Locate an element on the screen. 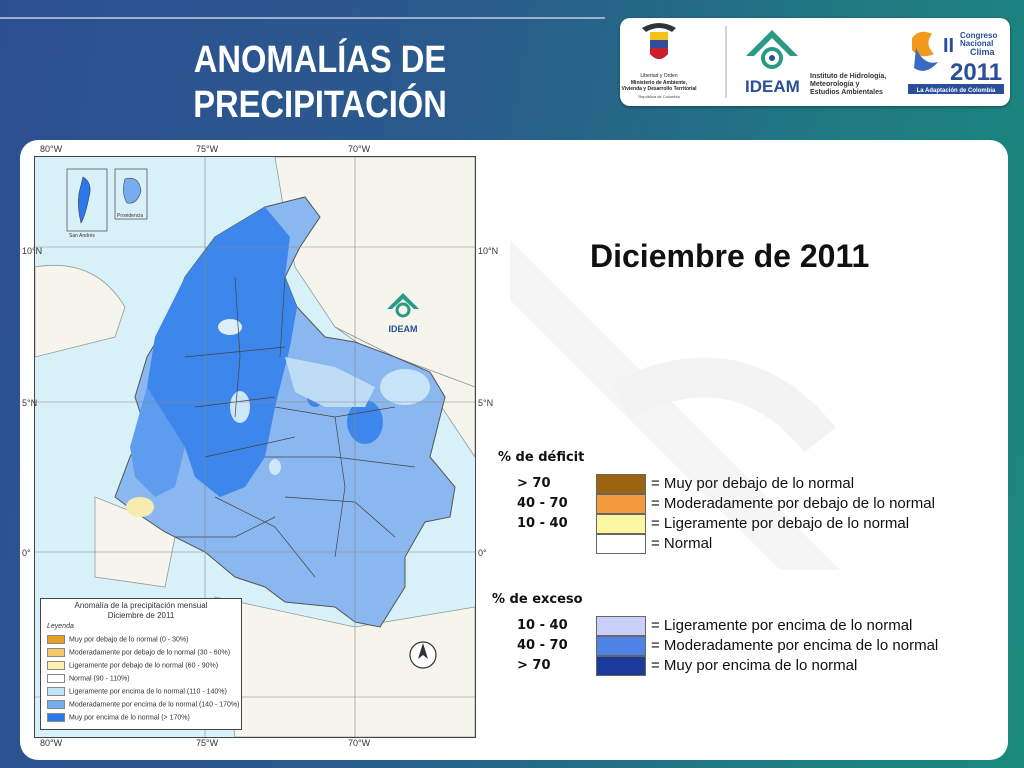 The width and height of the screenshot is (1024, 768). excess-header: % de exceso is located at coordinates (537, 599).